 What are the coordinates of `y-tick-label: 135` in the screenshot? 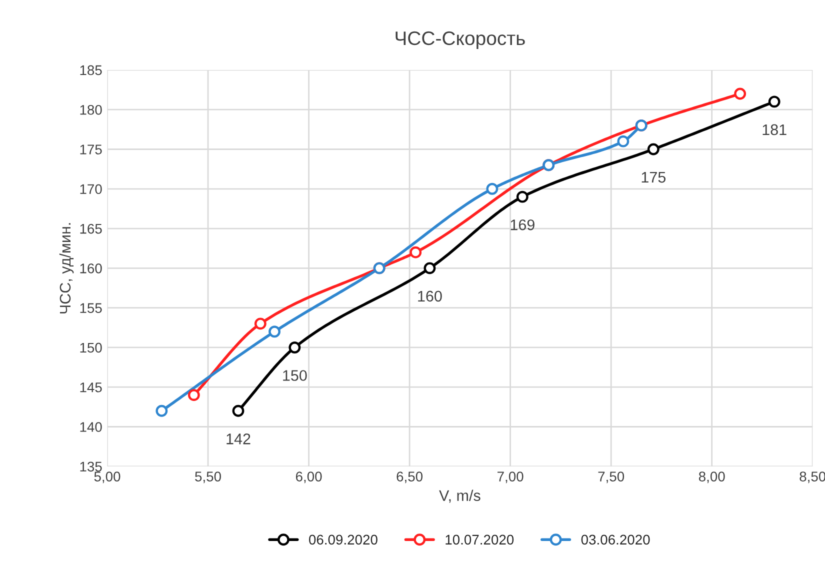 It's located at (91, 467).